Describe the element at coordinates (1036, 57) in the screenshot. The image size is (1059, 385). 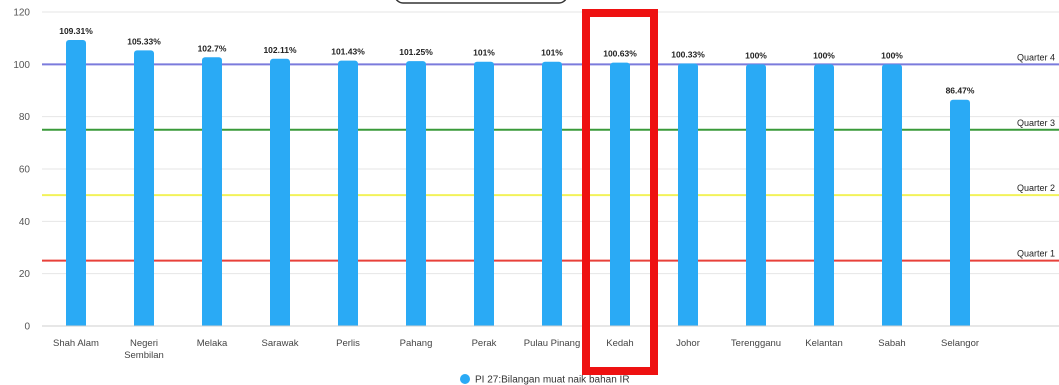
I see `reference-line-label: Quarter 4` at that location.